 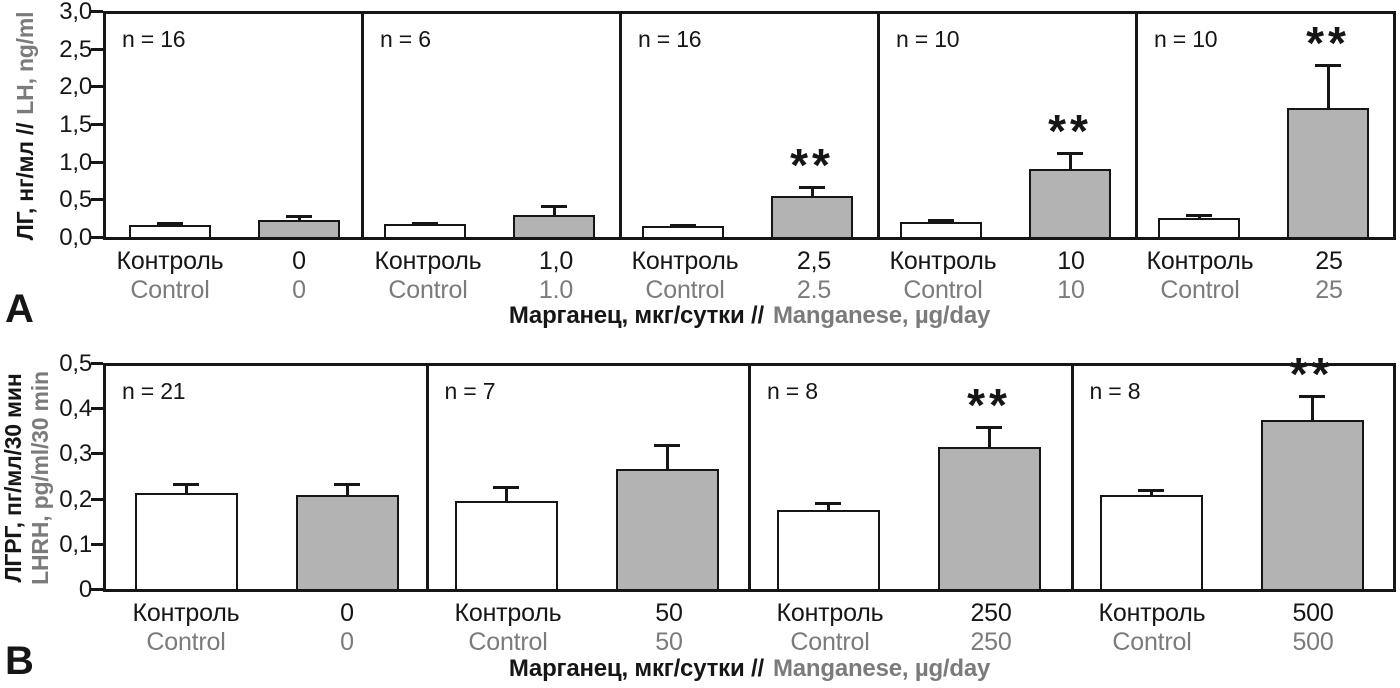 What do you see at coordinates (299, 261) in the screenshot?
I see `category-label-ru: 0` at bounding box center [299, 261].